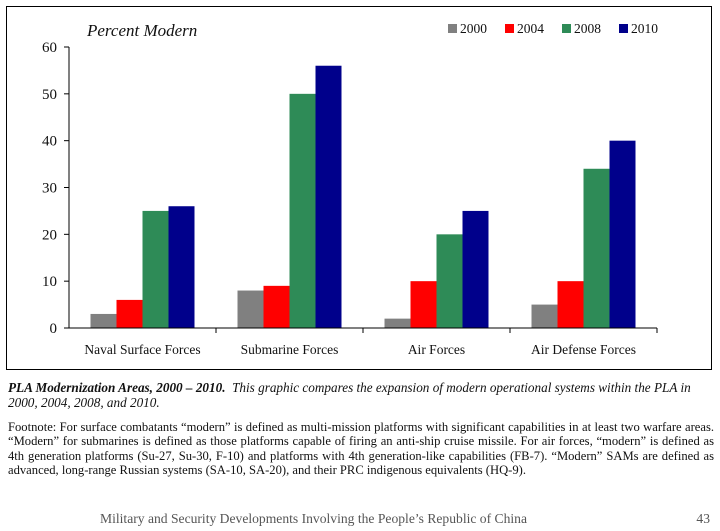 The height and width of the screenshot is (531, 720). Describe the element at coordinates (49, 48) in the screenshot. I see `y-tick-label: 60` at that location.